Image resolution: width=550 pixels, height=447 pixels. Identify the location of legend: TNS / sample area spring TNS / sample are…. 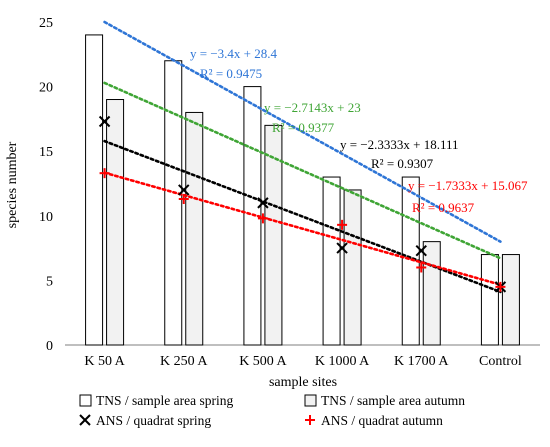
(272, 410).